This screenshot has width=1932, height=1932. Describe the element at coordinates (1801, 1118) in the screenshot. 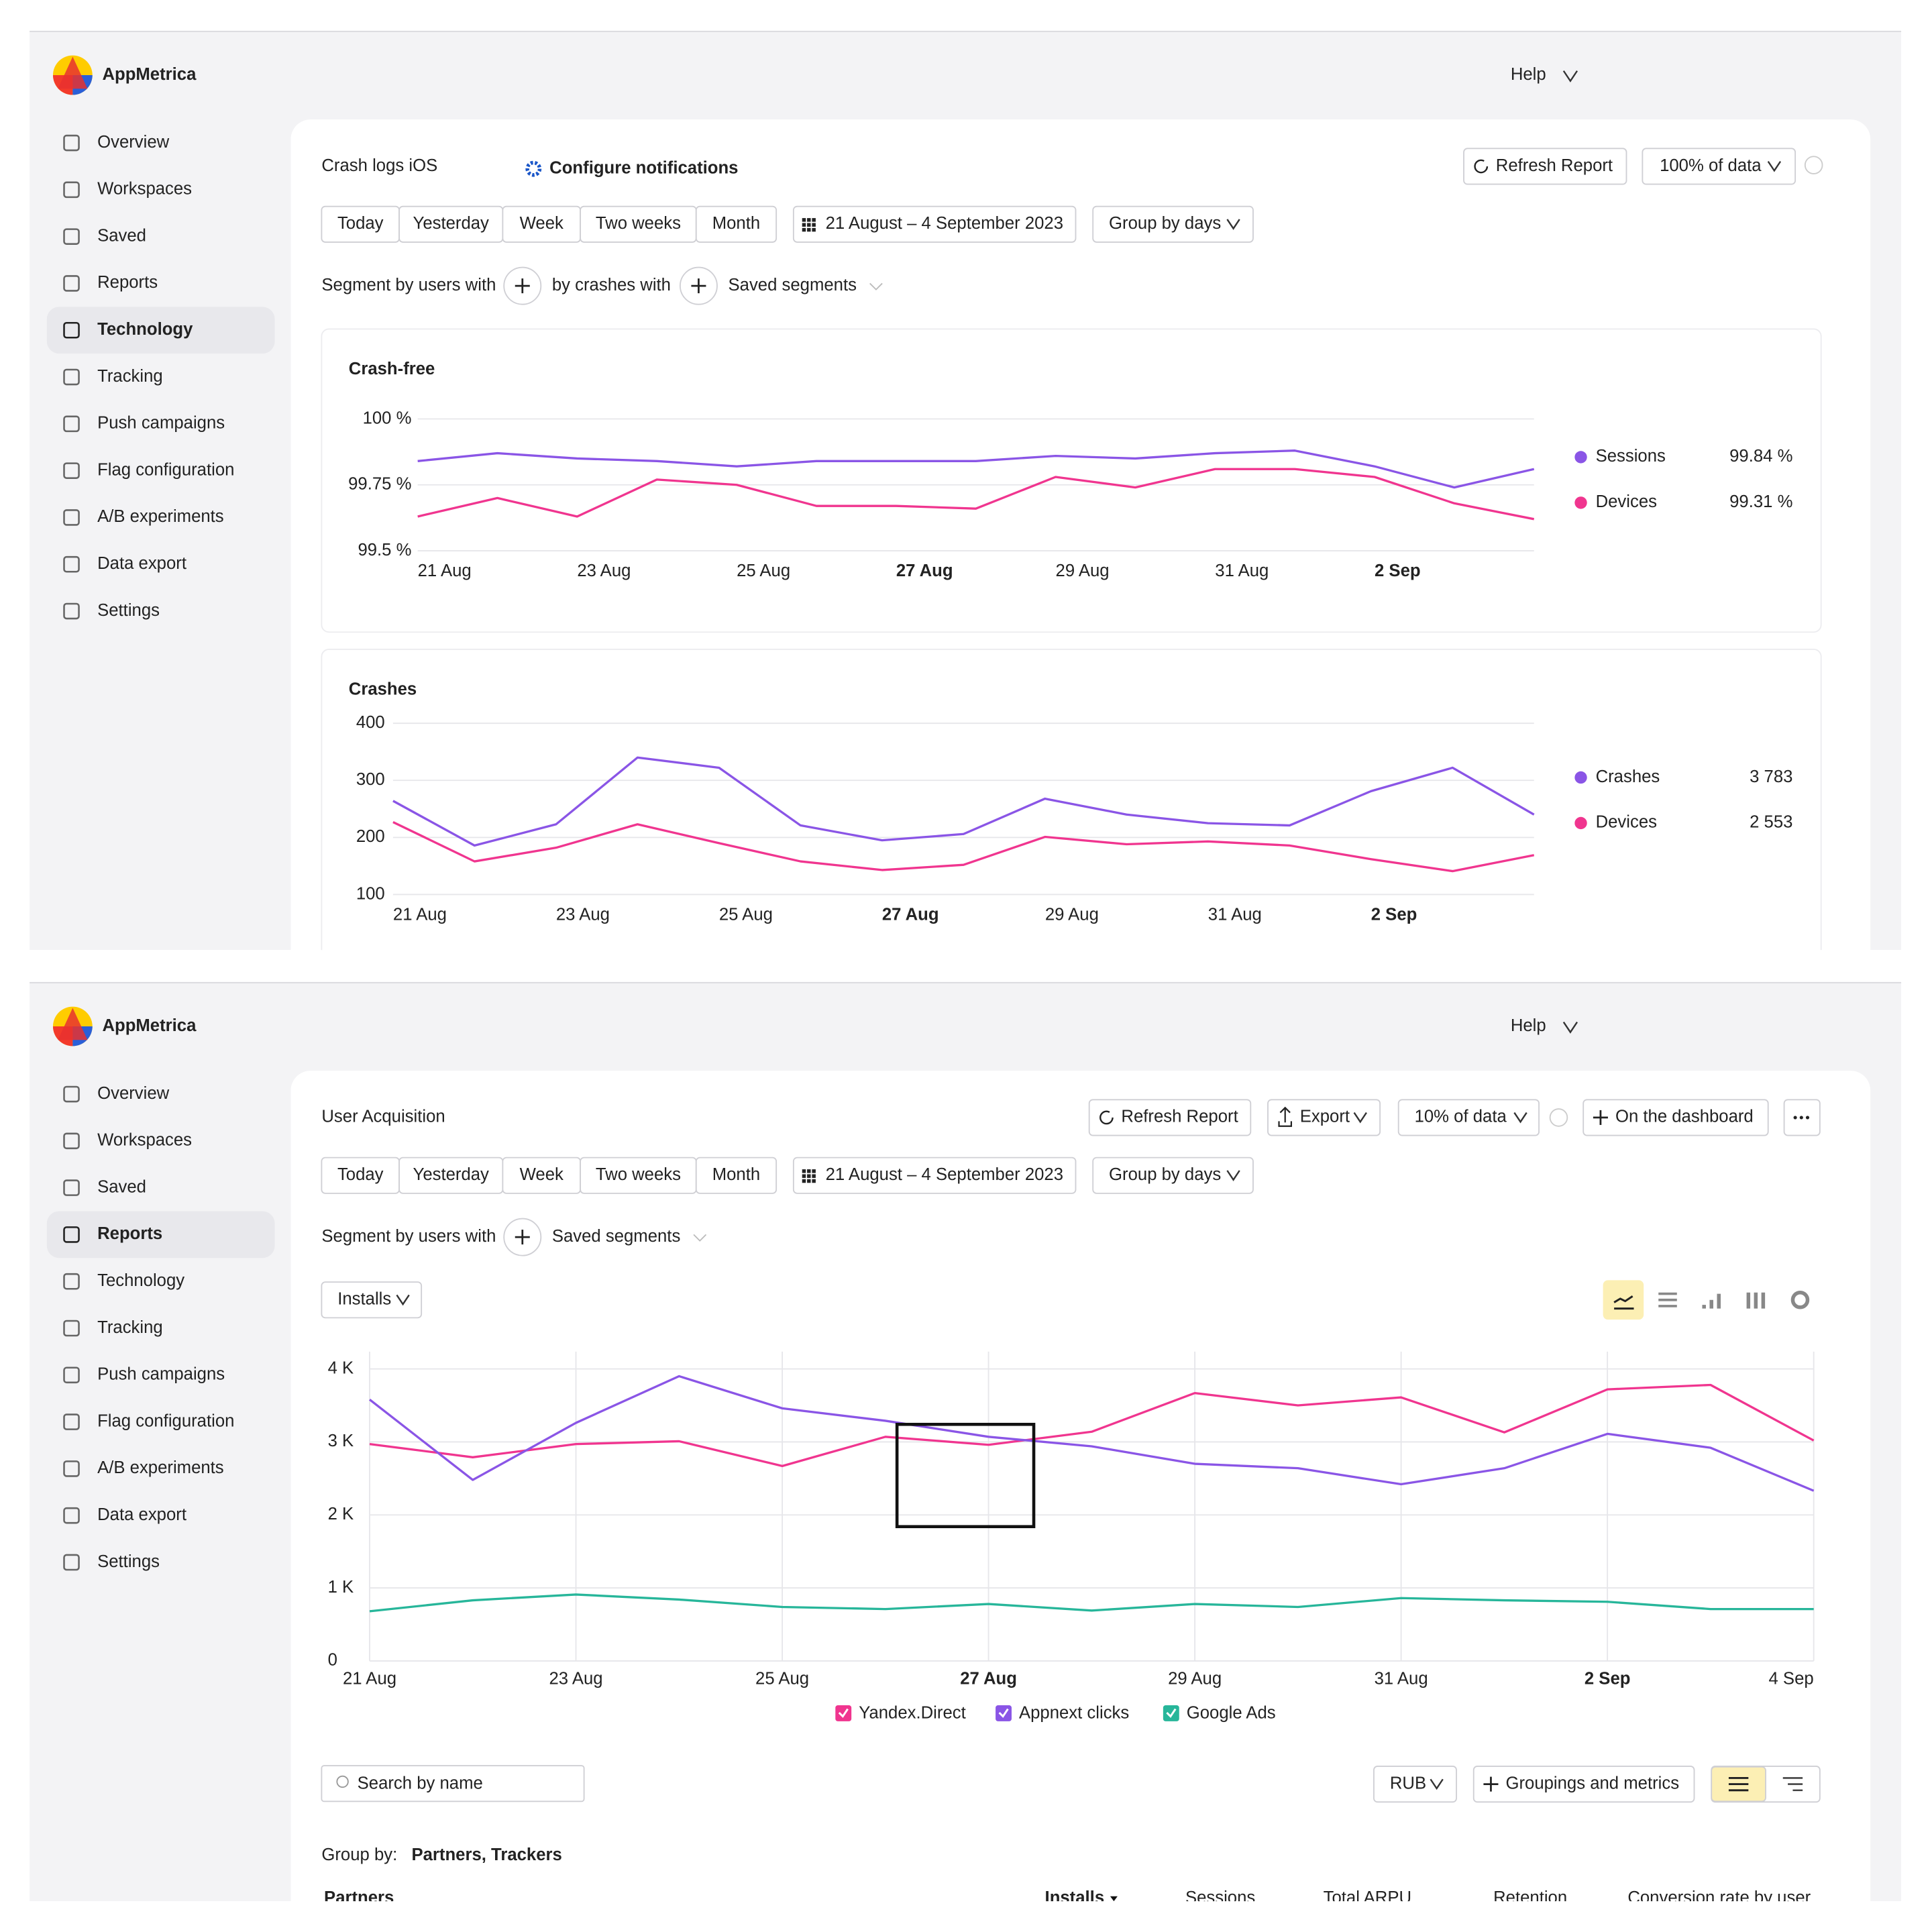

I see `more-dot` at that location.